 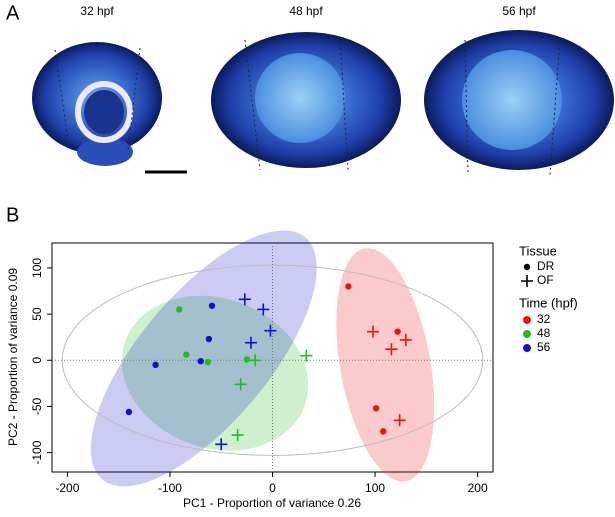 I want to click on x-axis-label: PC1 - Proportion of variance 0.26, so click(x=272, y=503).